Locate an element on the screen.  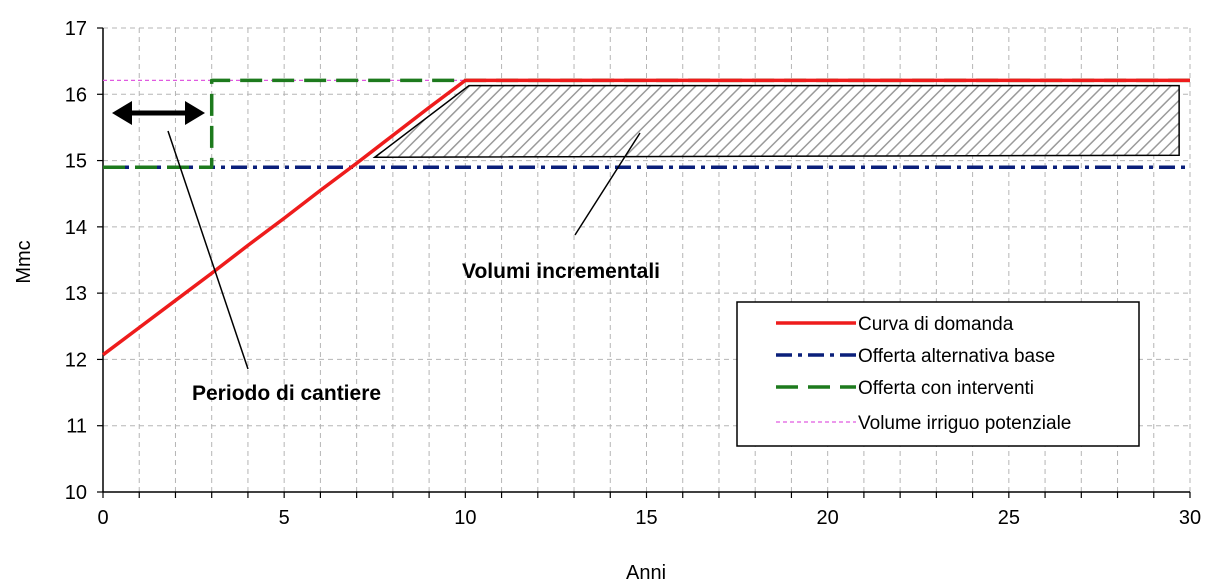
x-tick-label: 0 is located at coordinates (102, 518).